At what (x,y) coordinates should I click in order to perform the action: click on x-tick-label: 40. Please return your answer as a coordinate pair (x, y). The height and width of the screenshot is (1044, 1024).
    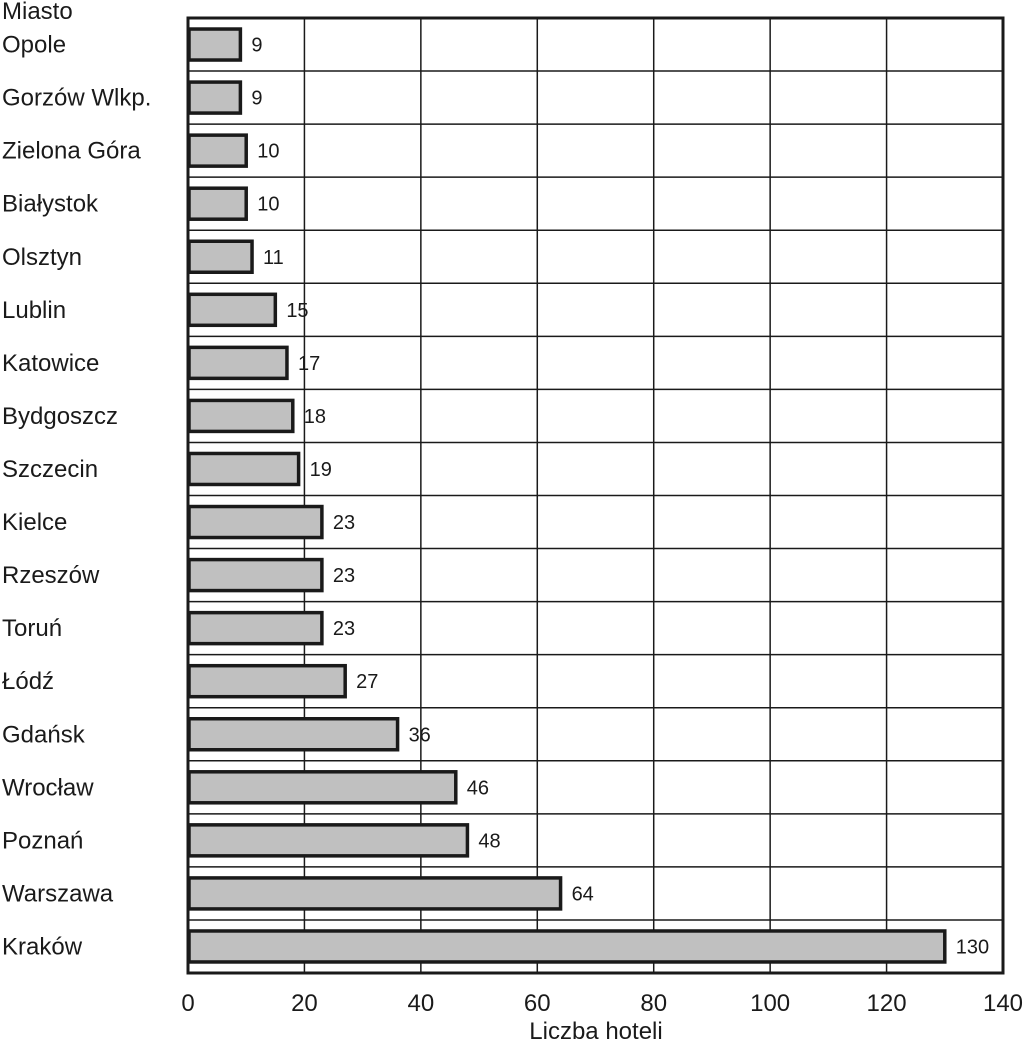
    Looking at the image, I should click on (421, 1003).